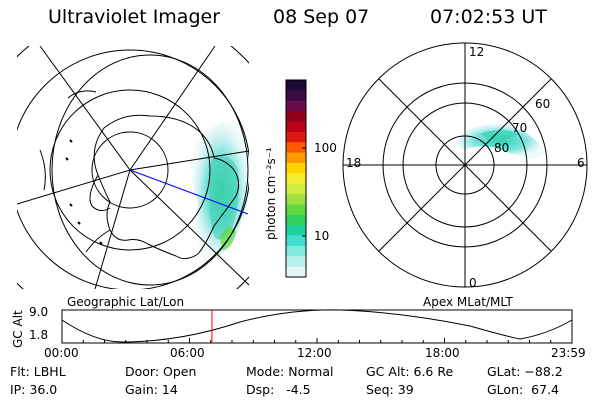 This screenshot has width=600, height=400. Describe the element at coordinates (581, 163) in the screenshot. I see `mlt-tick-6: 6` at that location.